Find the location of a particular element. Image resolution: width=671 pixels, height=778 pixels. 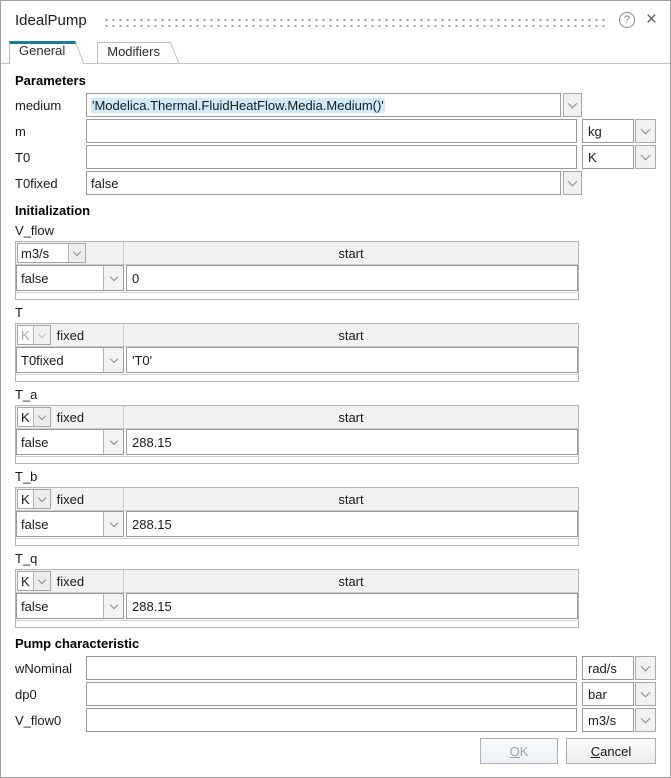

t-start-header: start is located at coordinates (351, 335).